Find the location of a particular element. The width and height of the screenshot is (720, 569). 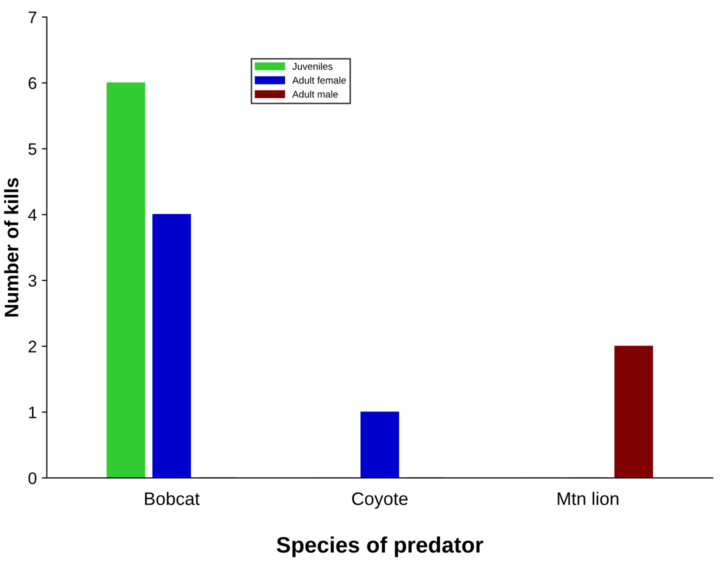

y-tick-label: 4 is located at coordinates (32, 215).